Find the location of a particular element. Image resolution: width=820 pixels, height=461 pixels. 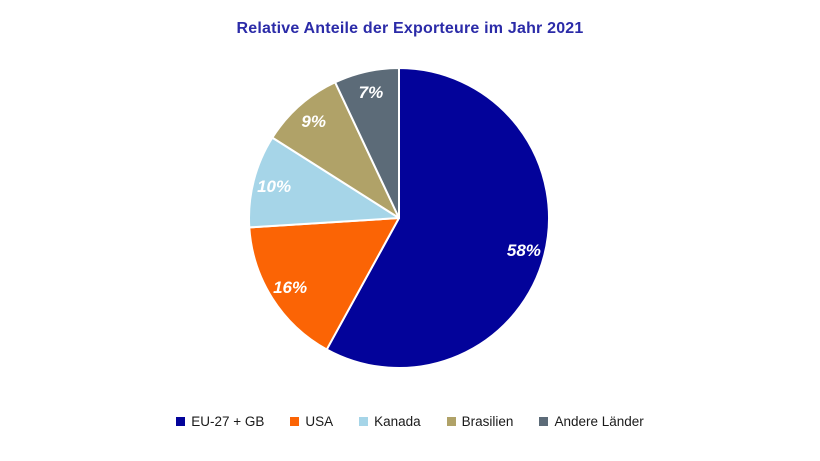

legend-label: USA is located at coordinates (319, 421).